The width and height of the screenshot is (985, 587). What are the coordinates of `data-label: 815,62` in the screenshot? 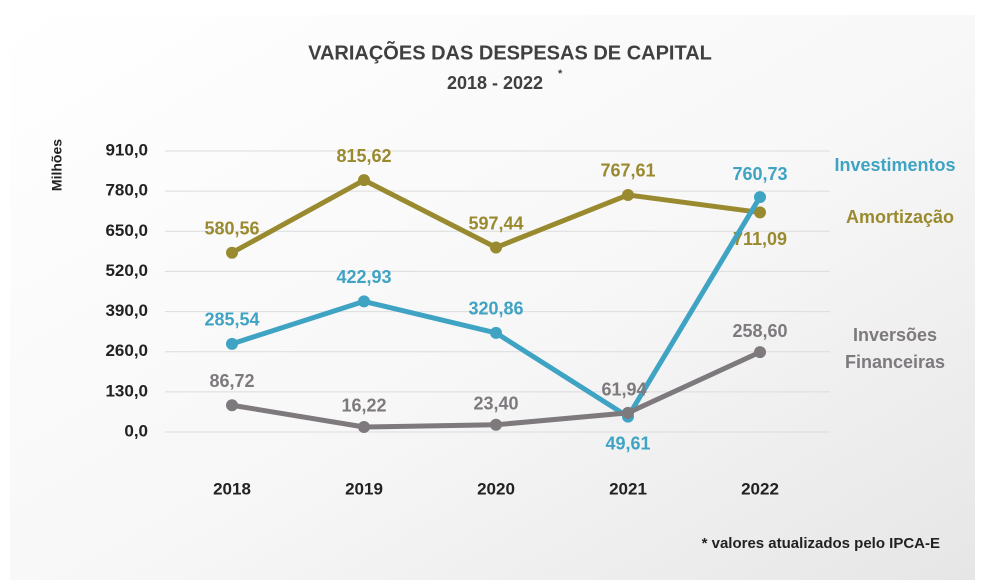 It's located at (363, 156).